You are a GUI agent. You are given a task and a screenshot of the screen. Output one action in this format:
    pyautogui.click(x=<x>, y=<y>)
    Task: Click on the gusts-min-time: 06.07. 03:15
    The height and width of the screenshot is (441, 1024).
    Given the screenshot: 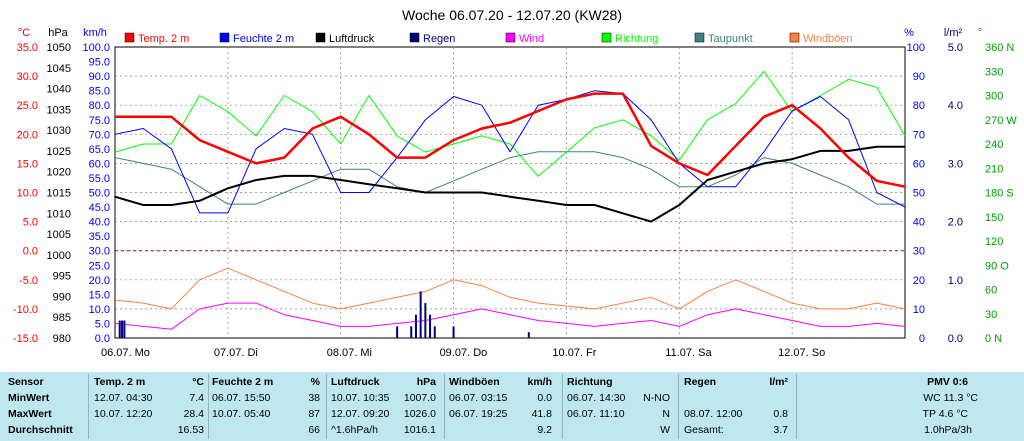 What is the action you would take?
    pyautogui.click(x=478, y=398)
    